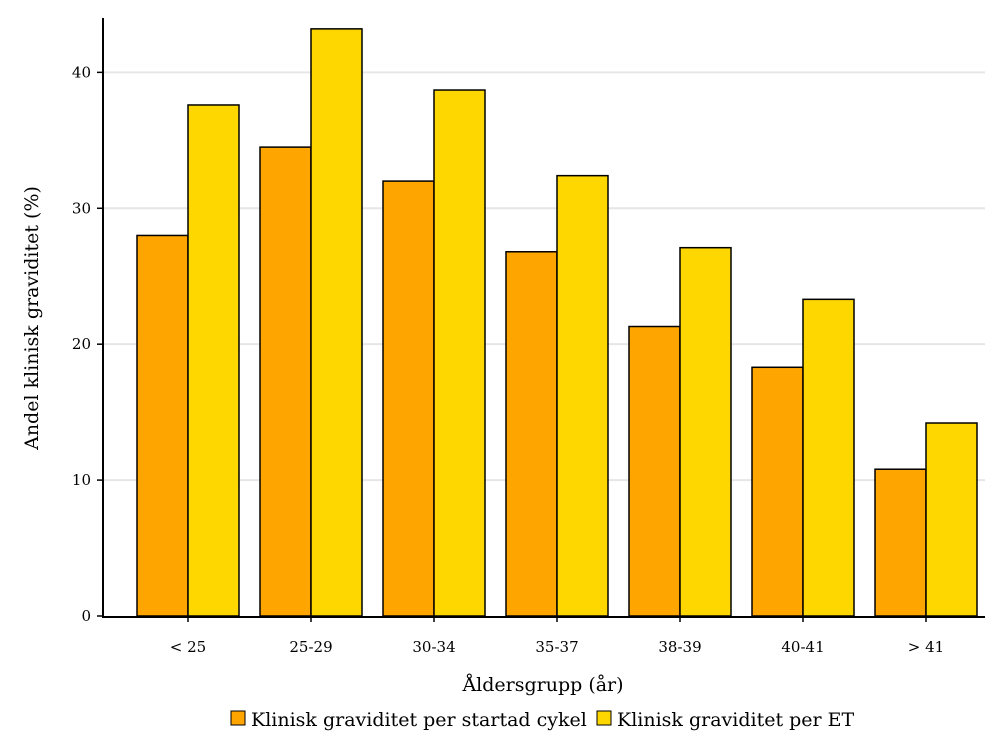  Describe the element at coordinates (81, 480) in the screenshot. I see `y-tick-label: 10` at that location.